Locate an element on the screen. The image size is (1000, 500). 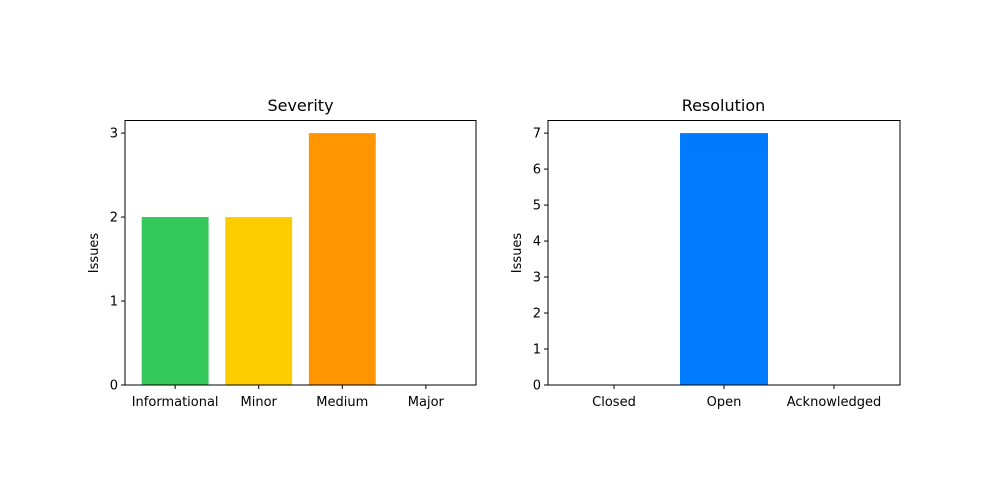
resolution-y-tick-label: 0 is located at coordinates (537, 386).